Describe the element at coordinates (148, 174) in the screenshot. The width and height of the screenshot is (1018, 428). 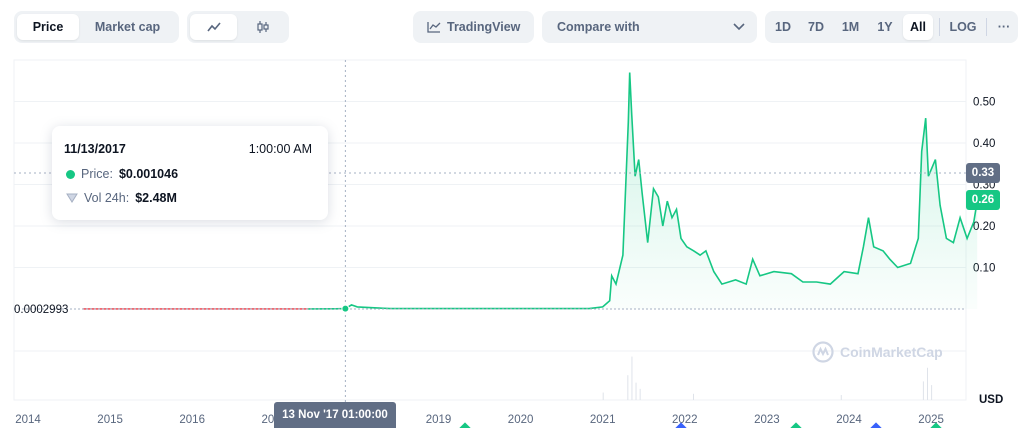
I see `tooltip-price-value: $0.001046` at that location.